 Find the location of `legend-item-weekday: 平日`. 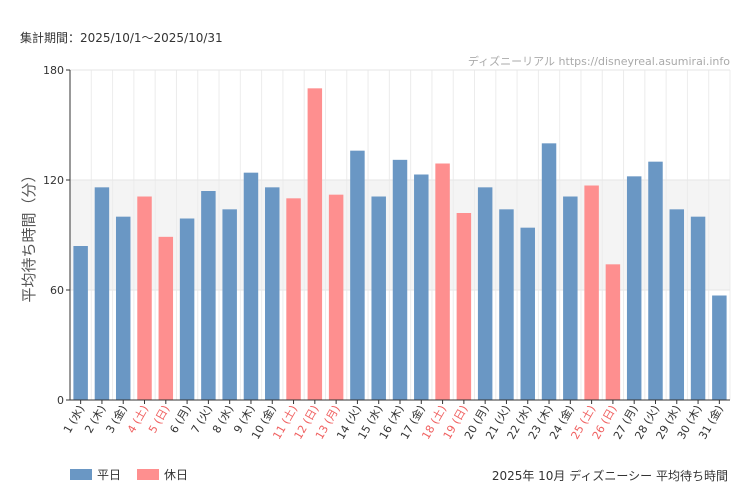

legend-item-weekday: 平日 is located at coordinates (95, 474).